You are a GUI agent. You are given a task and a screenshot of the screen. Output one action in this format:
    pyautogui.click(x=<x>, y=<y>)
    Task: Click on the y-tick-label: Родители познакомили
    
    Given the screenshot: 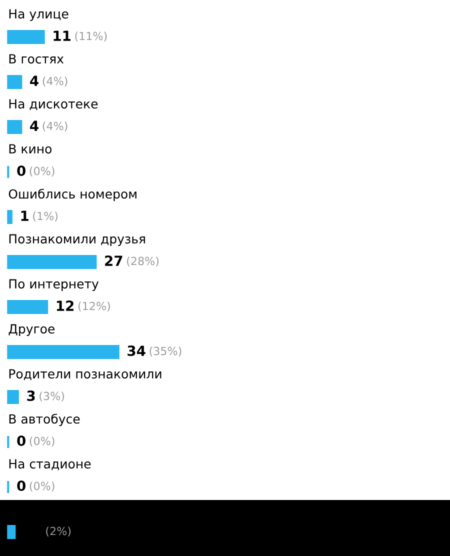 What is the action you would take?
    pyautogui.click(x=85, y=374)
    